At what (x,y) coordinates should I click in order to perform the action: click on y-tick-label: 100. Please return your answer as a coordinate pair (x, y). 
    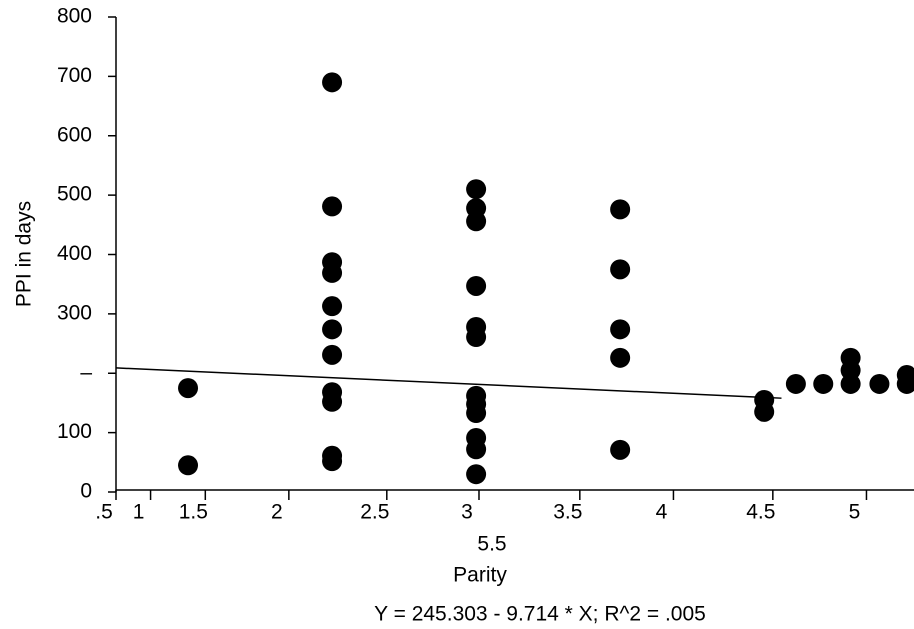
    Looking at the image, I should click on (74, 431).